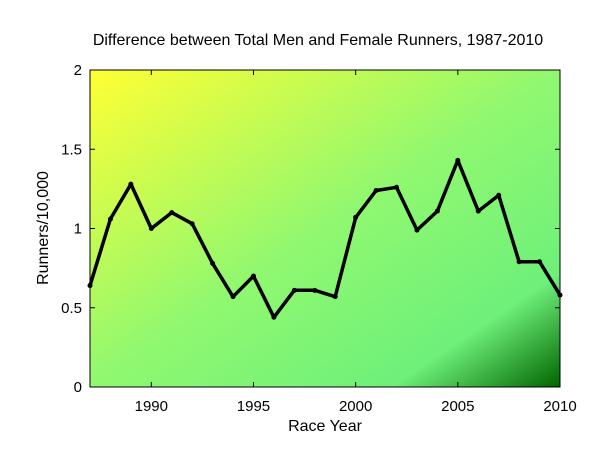 This screenshot has height=465, width=601. I want to click on x-axis-label: Race Year, so click(325, 426).